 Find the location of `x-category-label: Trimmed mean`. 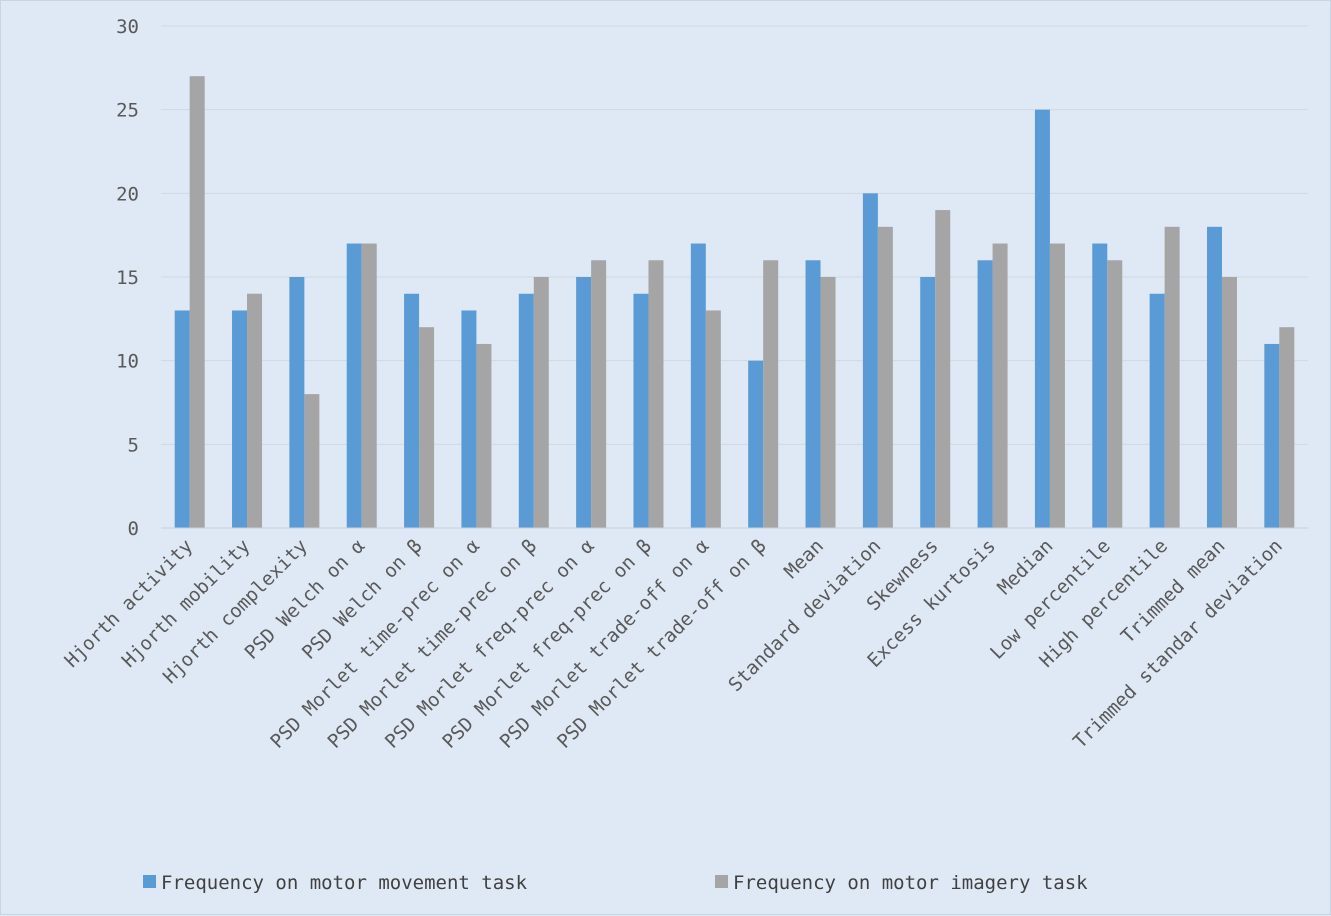

x-category-label: Trimmed mean is located at coordinates (1173, 591).